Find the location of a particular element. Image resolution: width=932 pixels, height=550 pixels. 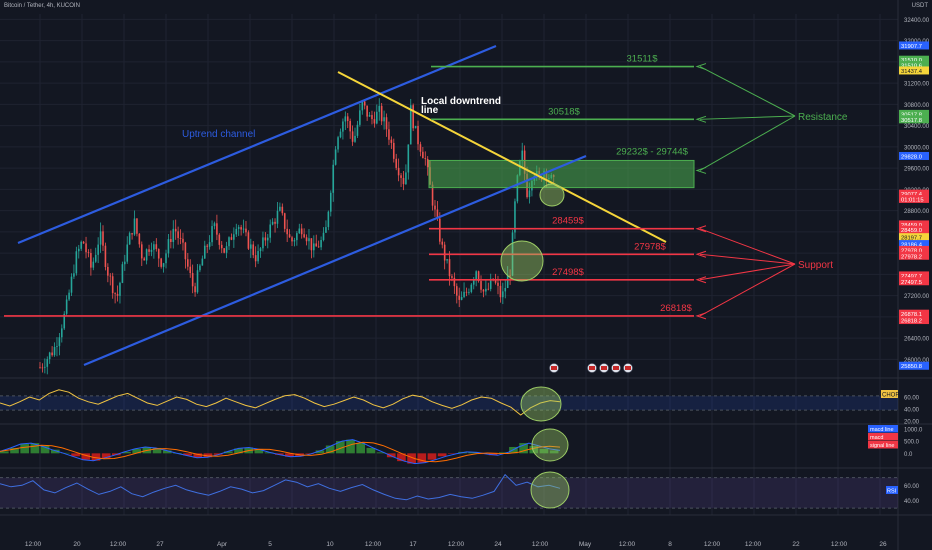

time-tick: May is located at coordinates (585, 544).